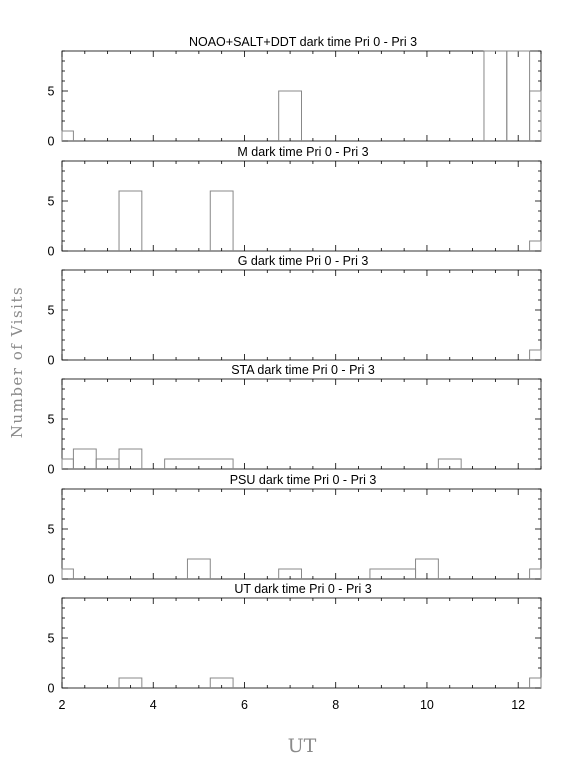  I want to click on panel-5: PSU dark time Pri 0 - Pri 3 0 5, so click(295, 530).